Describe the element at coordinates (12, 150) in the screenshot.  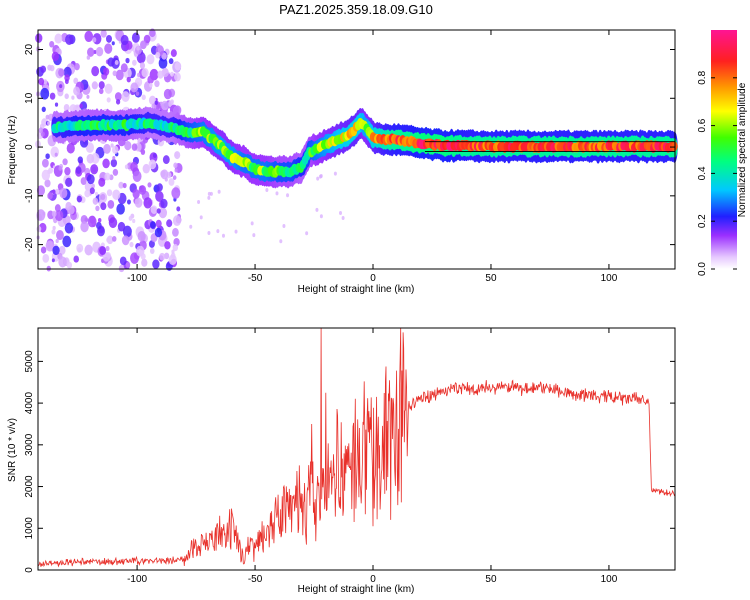
I see `spectrogram-ylabel: Frequency (Hz)` at that location.